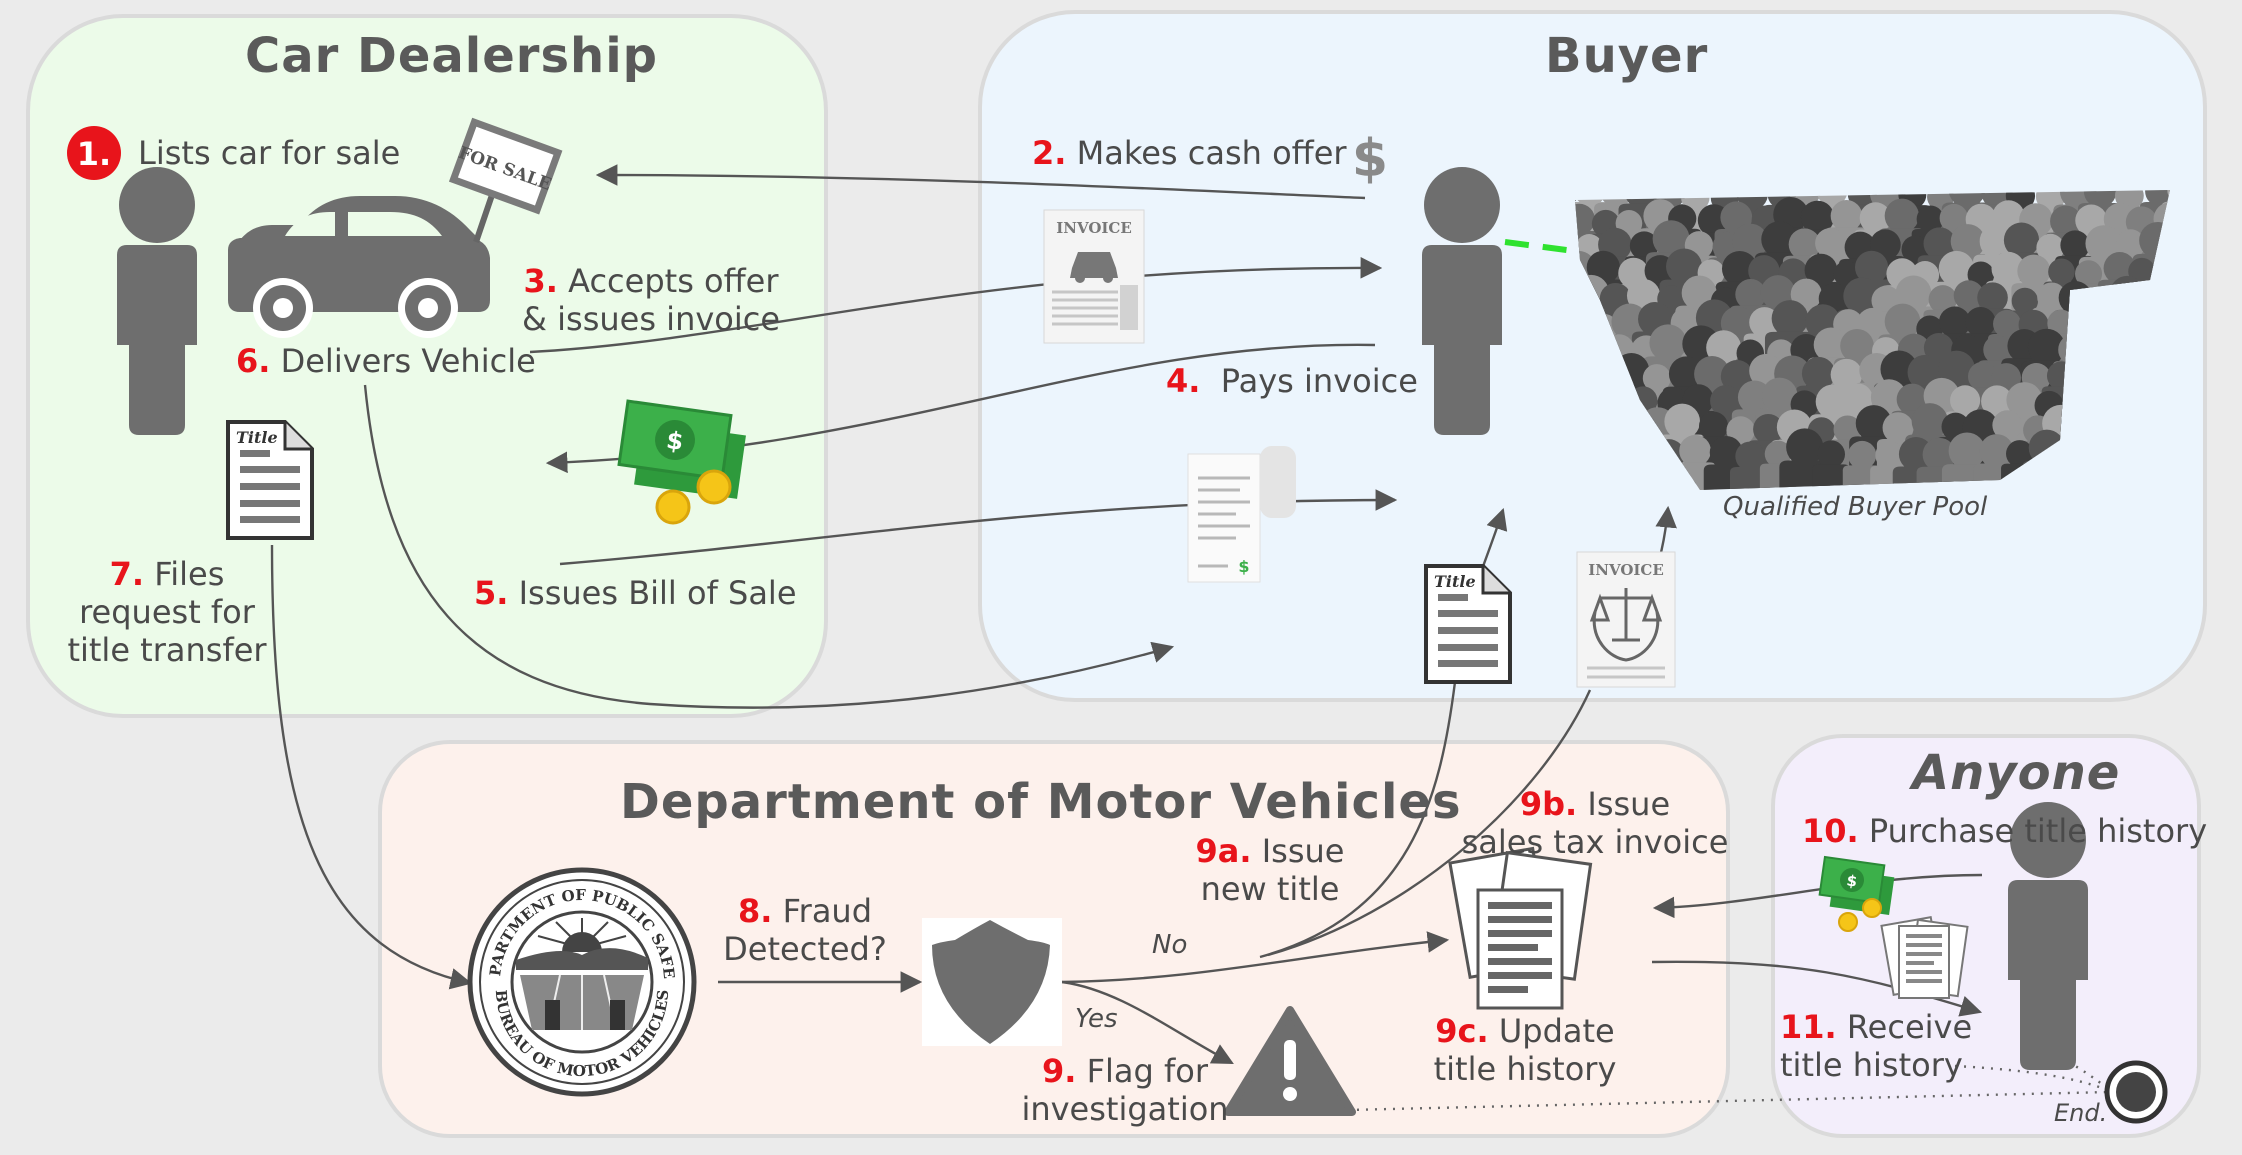 This screenshot has width=2242, height=1155. I want to click on title-document-icon: Title, so click(270, 480).